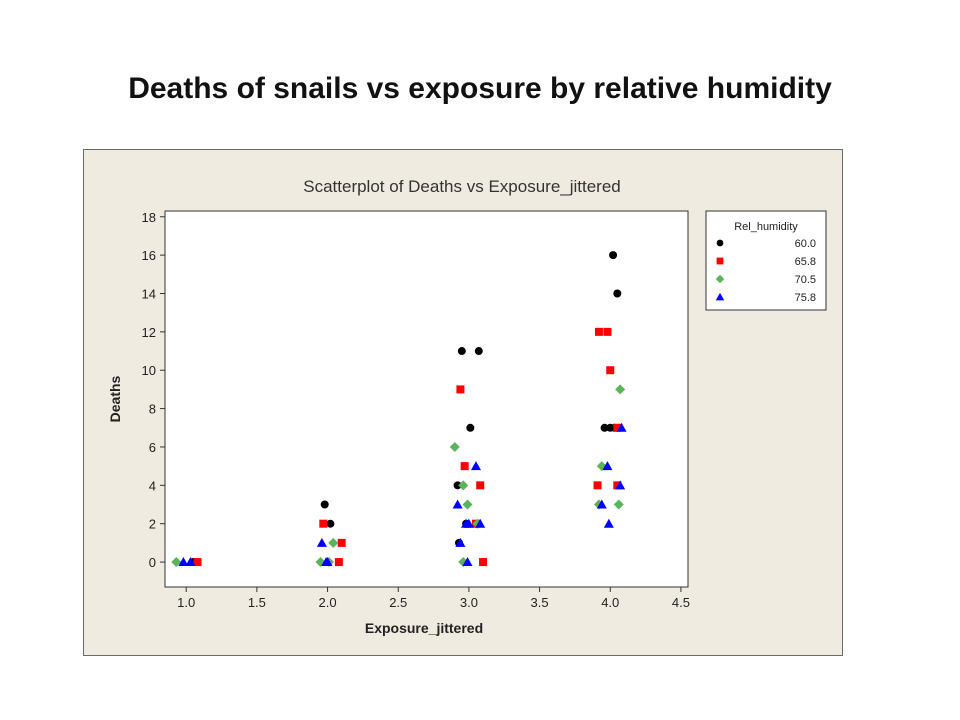 The height and width of the screenshot is (720, 960). Describe the element at coordinates (398, 602) in the screenshot. I see `x-tick-label: 2.5` at that location.